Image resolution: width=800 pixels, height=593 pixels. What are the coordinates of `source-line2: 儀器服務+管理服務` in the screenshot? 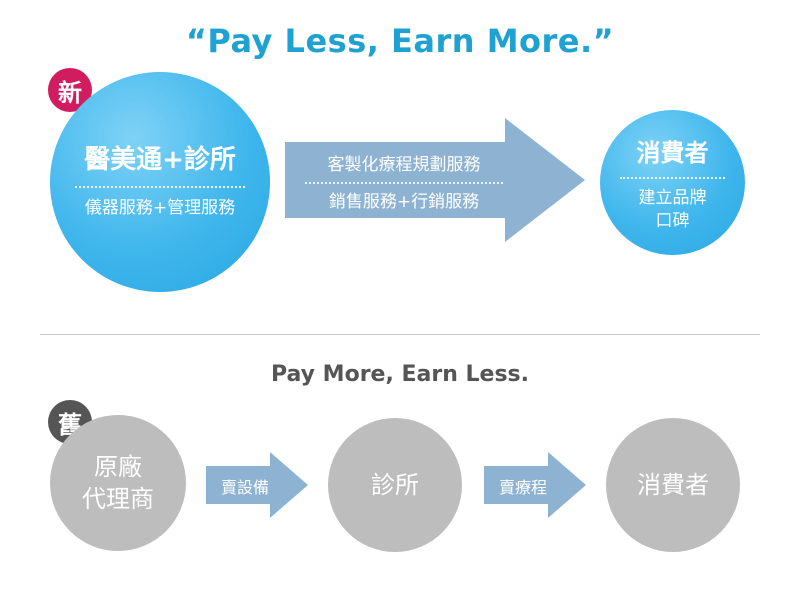 It's located at (160, 208).